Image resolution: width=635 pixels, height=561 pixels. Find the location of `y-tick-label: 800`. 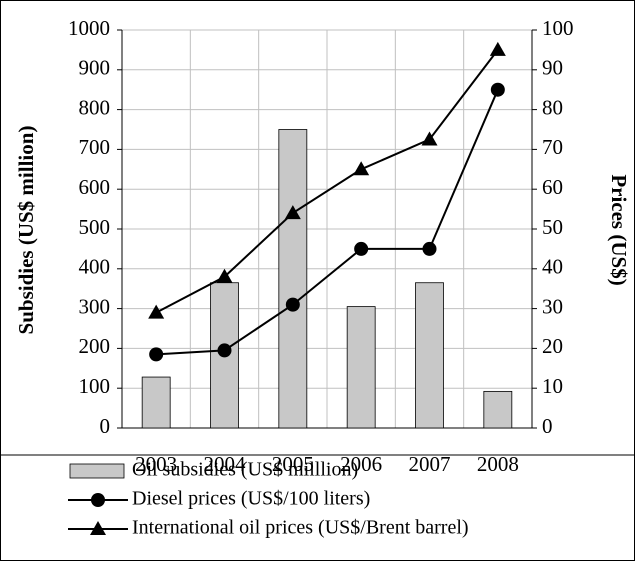

y-tick-label: 800 is located at coordinates (95, 107).